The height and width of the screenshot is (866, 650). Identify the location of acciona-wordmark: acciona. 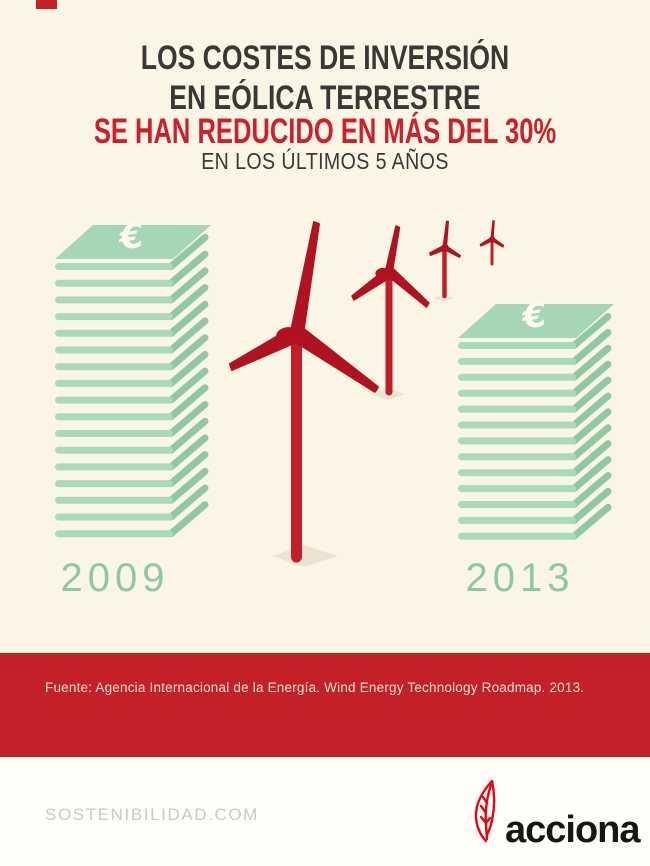
(573, 830).